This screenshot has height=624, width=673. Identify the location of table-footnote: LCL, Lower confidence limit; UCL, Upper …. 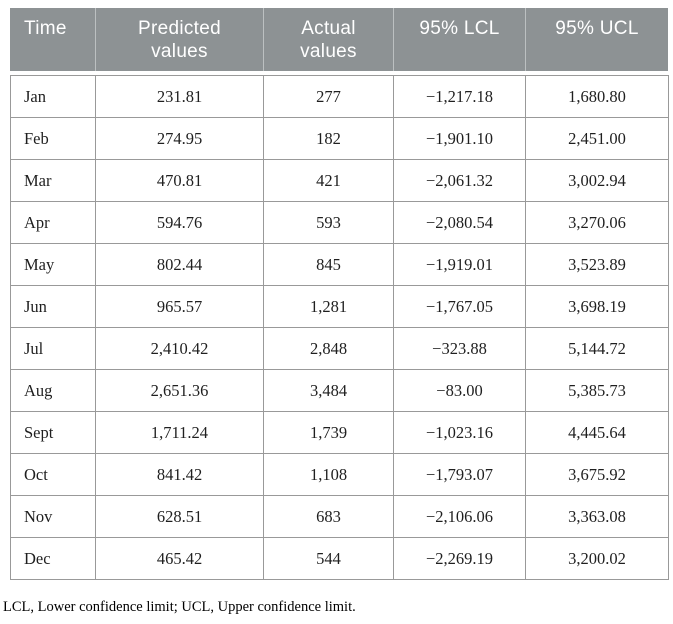
(179, 607).